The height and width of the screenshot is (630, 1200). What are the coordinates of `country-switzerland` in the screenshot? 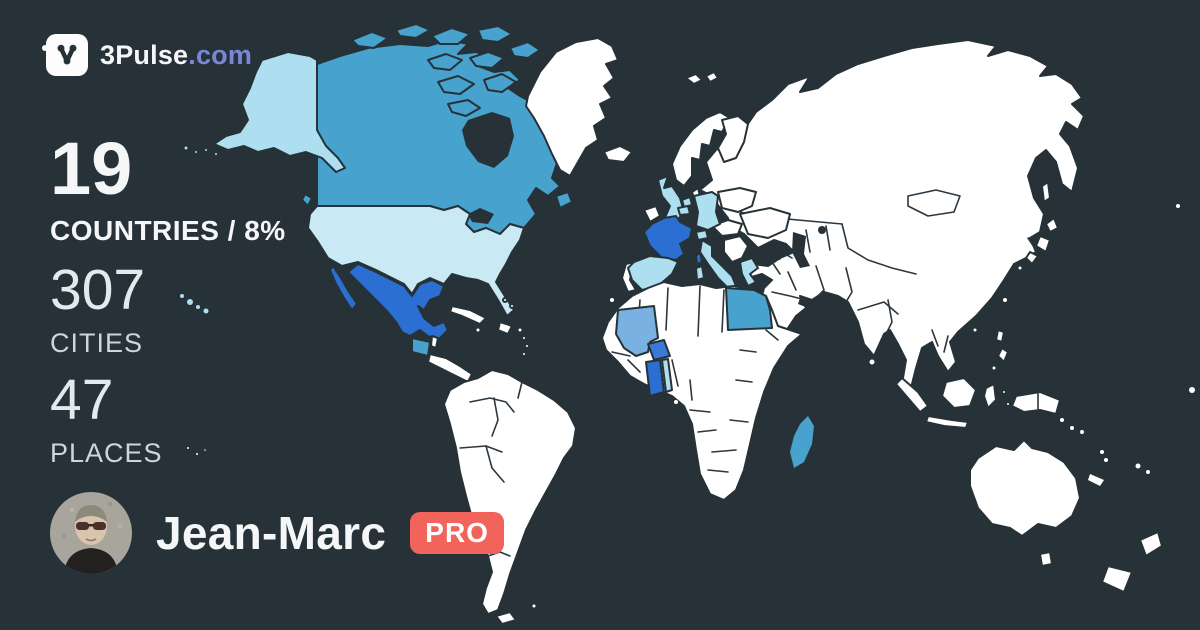 It's located at (702, 235).